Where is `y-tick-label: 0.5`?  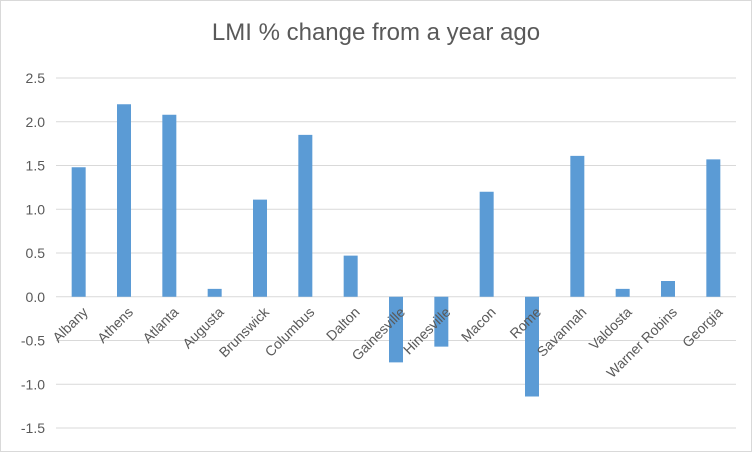 y-tick-label: 0.5 is located at coordinates (36, 253).